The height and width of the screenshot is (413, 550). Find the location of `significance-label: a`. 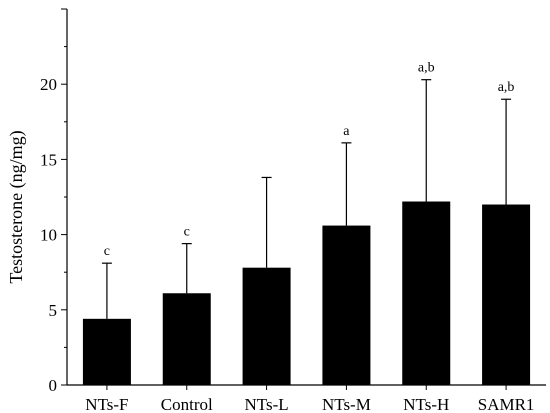

significance-label: a is located at coordinates (346, 131).